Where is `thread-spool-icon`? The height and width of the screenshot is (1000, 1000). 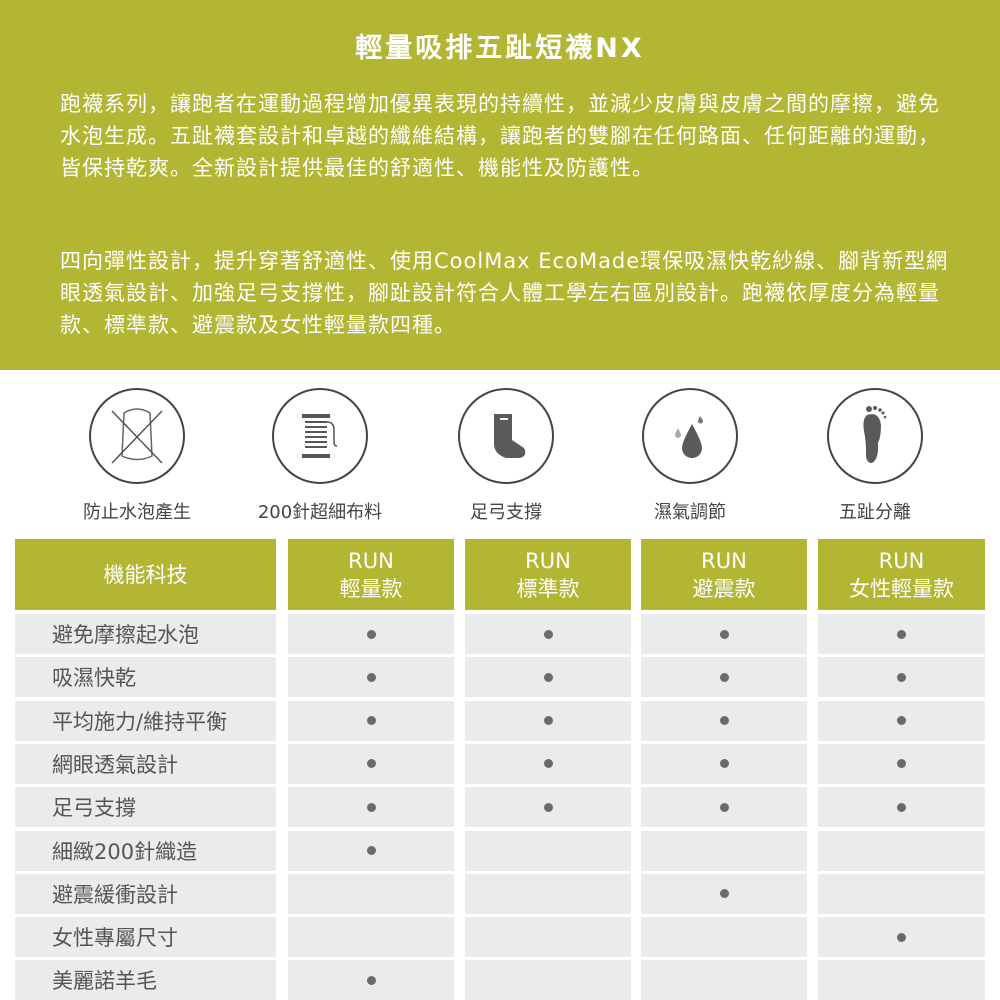
thread-spool-icon is located at coordinates (320, 436).